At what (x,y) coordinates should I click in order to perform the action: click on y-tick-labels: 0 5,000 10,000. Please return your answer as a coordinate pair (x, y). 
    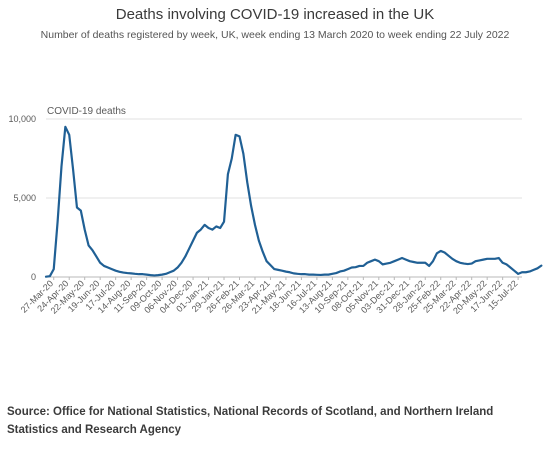
    Looking at the image, I should click on (22, 198).